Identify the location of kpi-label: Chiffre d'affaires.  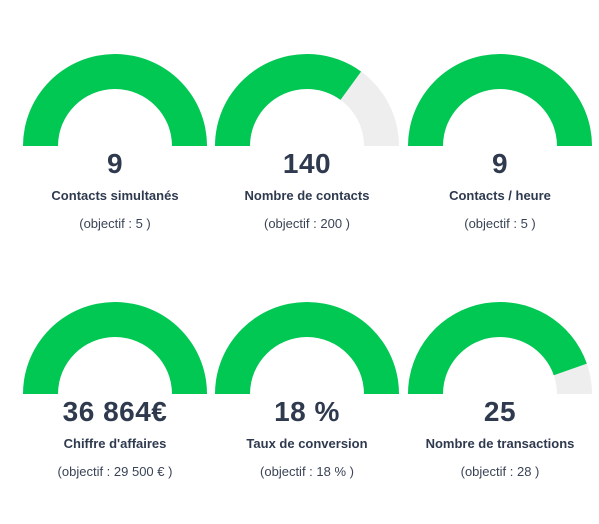
(115, 443).